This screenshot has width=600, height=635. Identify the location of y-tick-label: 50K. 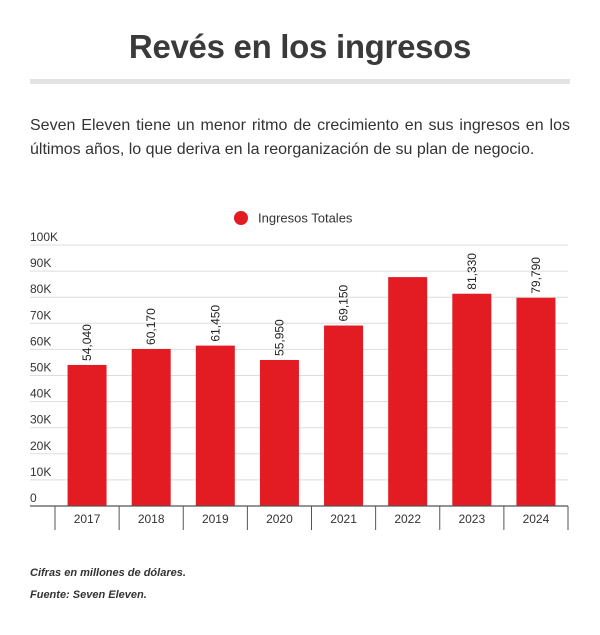
(40, 368).